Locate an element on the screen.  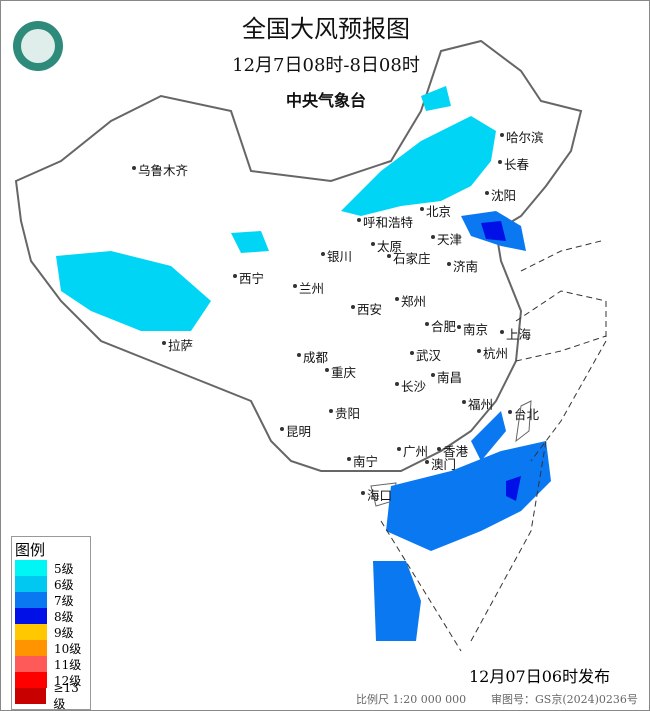
legend-label: 7级 is located at coordinates (64, 600).